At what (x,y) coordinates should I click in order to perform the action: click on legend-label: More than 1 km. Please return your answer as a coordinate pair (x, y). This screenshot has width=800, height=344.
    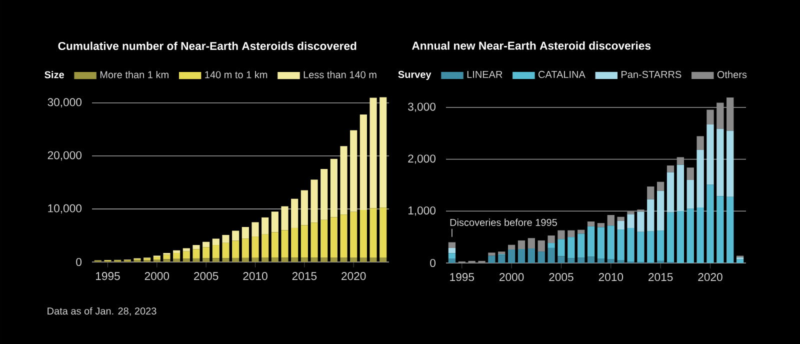
    Looking at the image, I should click on (134, 74).